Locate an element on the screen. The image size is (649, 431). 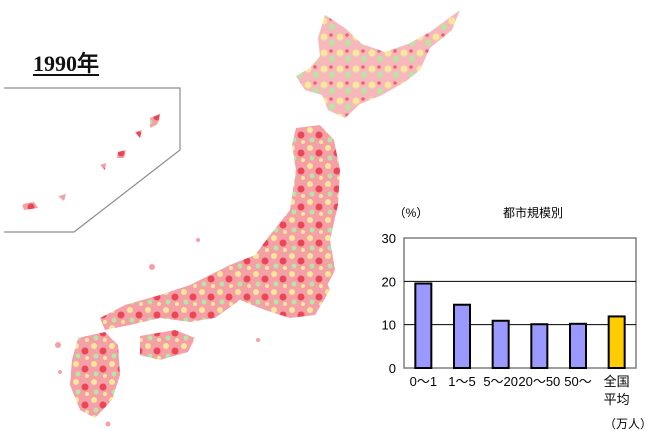
honshu-central is located at coordinates (275, 264).